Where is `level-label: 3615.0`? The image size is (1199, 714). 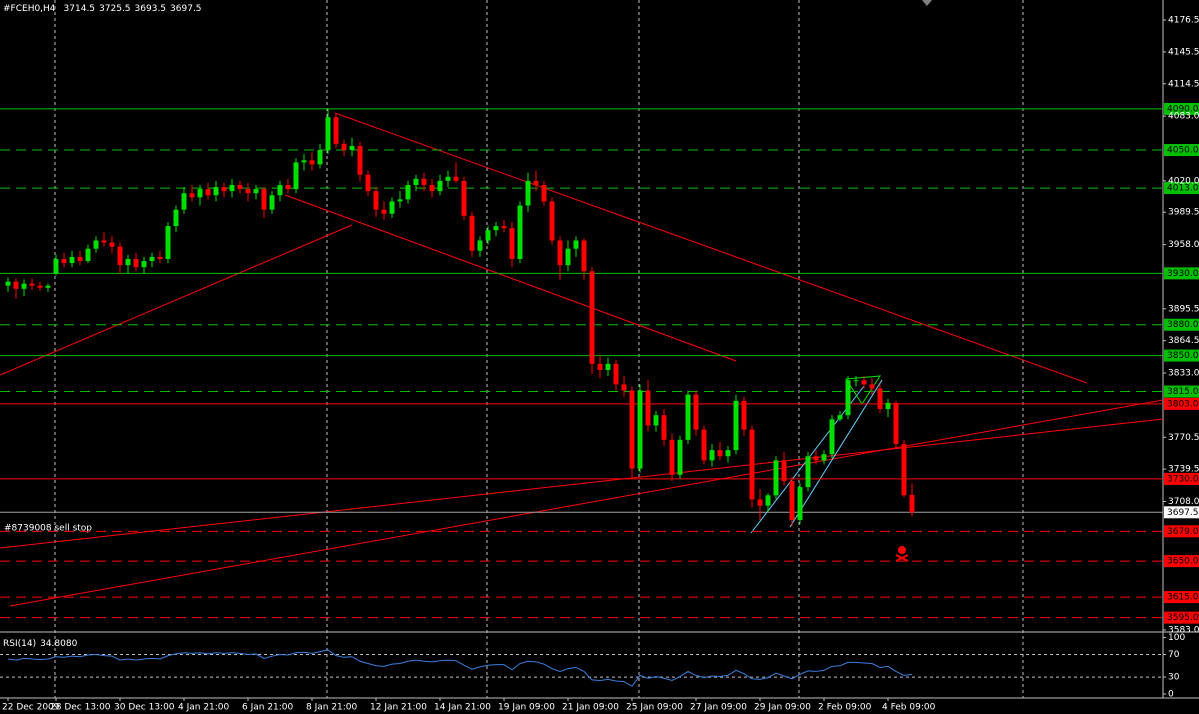
level-label: 3615.0 is located at coordinates (1183, 598).